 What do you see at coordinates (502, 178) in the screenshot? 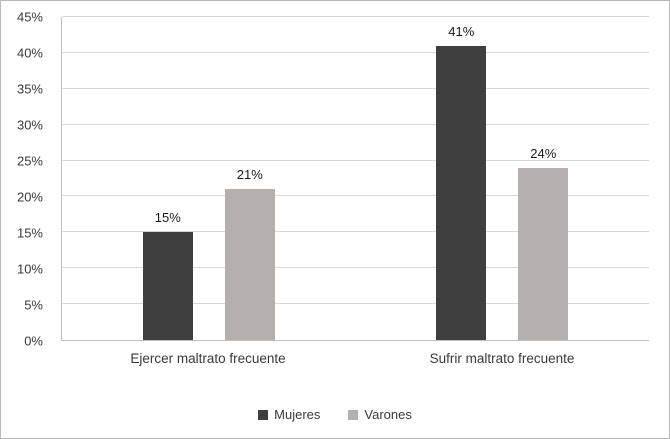
I see `bar-group: 41% 24%` at bounding box center [502, 178].